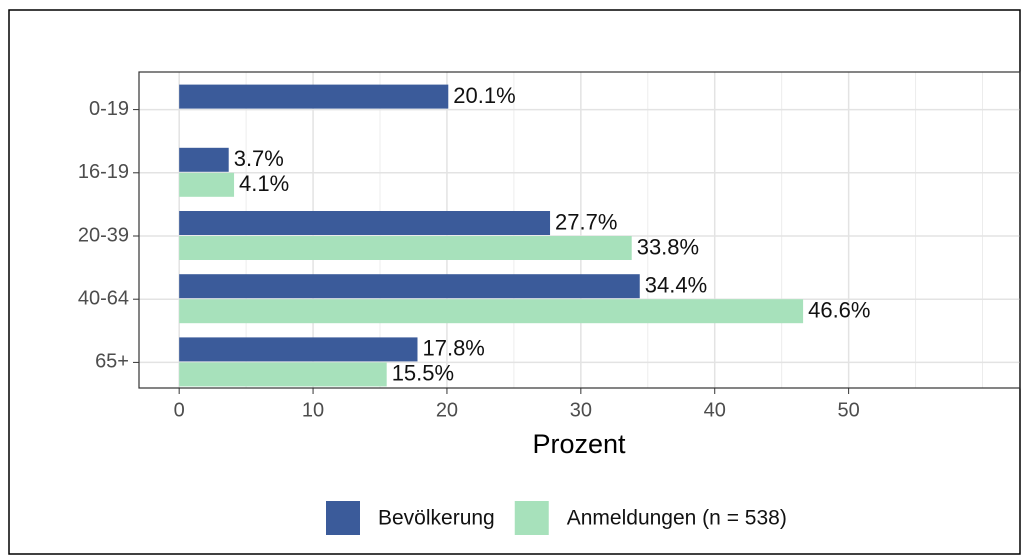  I want to click on y-tick-label: 0-19, so click(109, 109).